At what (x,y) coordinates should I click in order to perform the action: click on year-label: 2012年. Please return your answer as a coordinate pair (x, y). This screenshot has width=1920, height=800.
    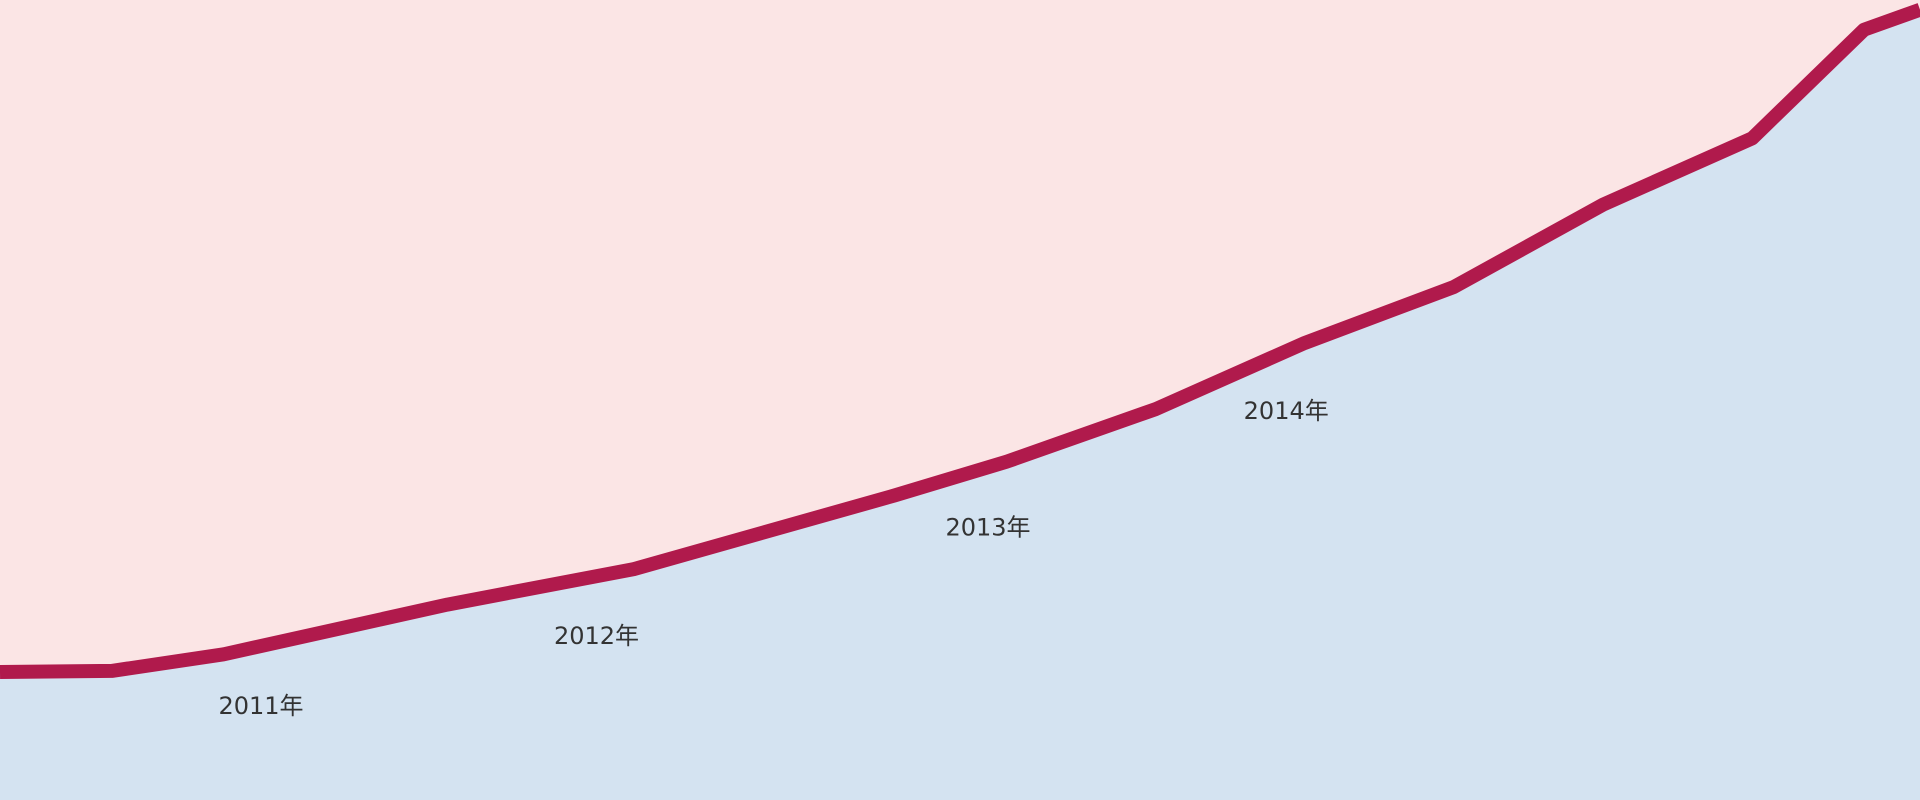
    Looking at the image, I should click on (596, 636).